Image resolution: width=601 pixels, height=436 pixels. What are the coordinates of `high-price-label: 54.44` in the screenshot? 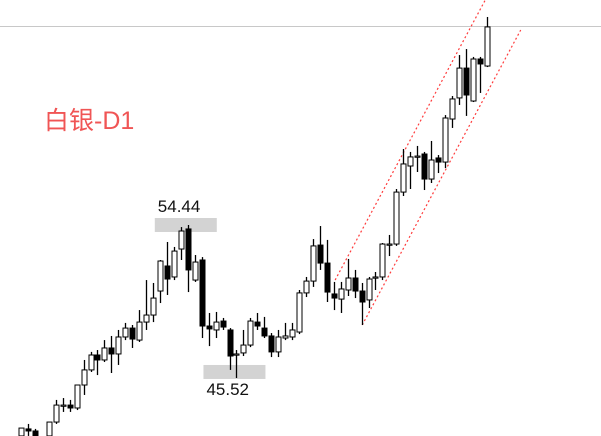 It's located at (179, 206).